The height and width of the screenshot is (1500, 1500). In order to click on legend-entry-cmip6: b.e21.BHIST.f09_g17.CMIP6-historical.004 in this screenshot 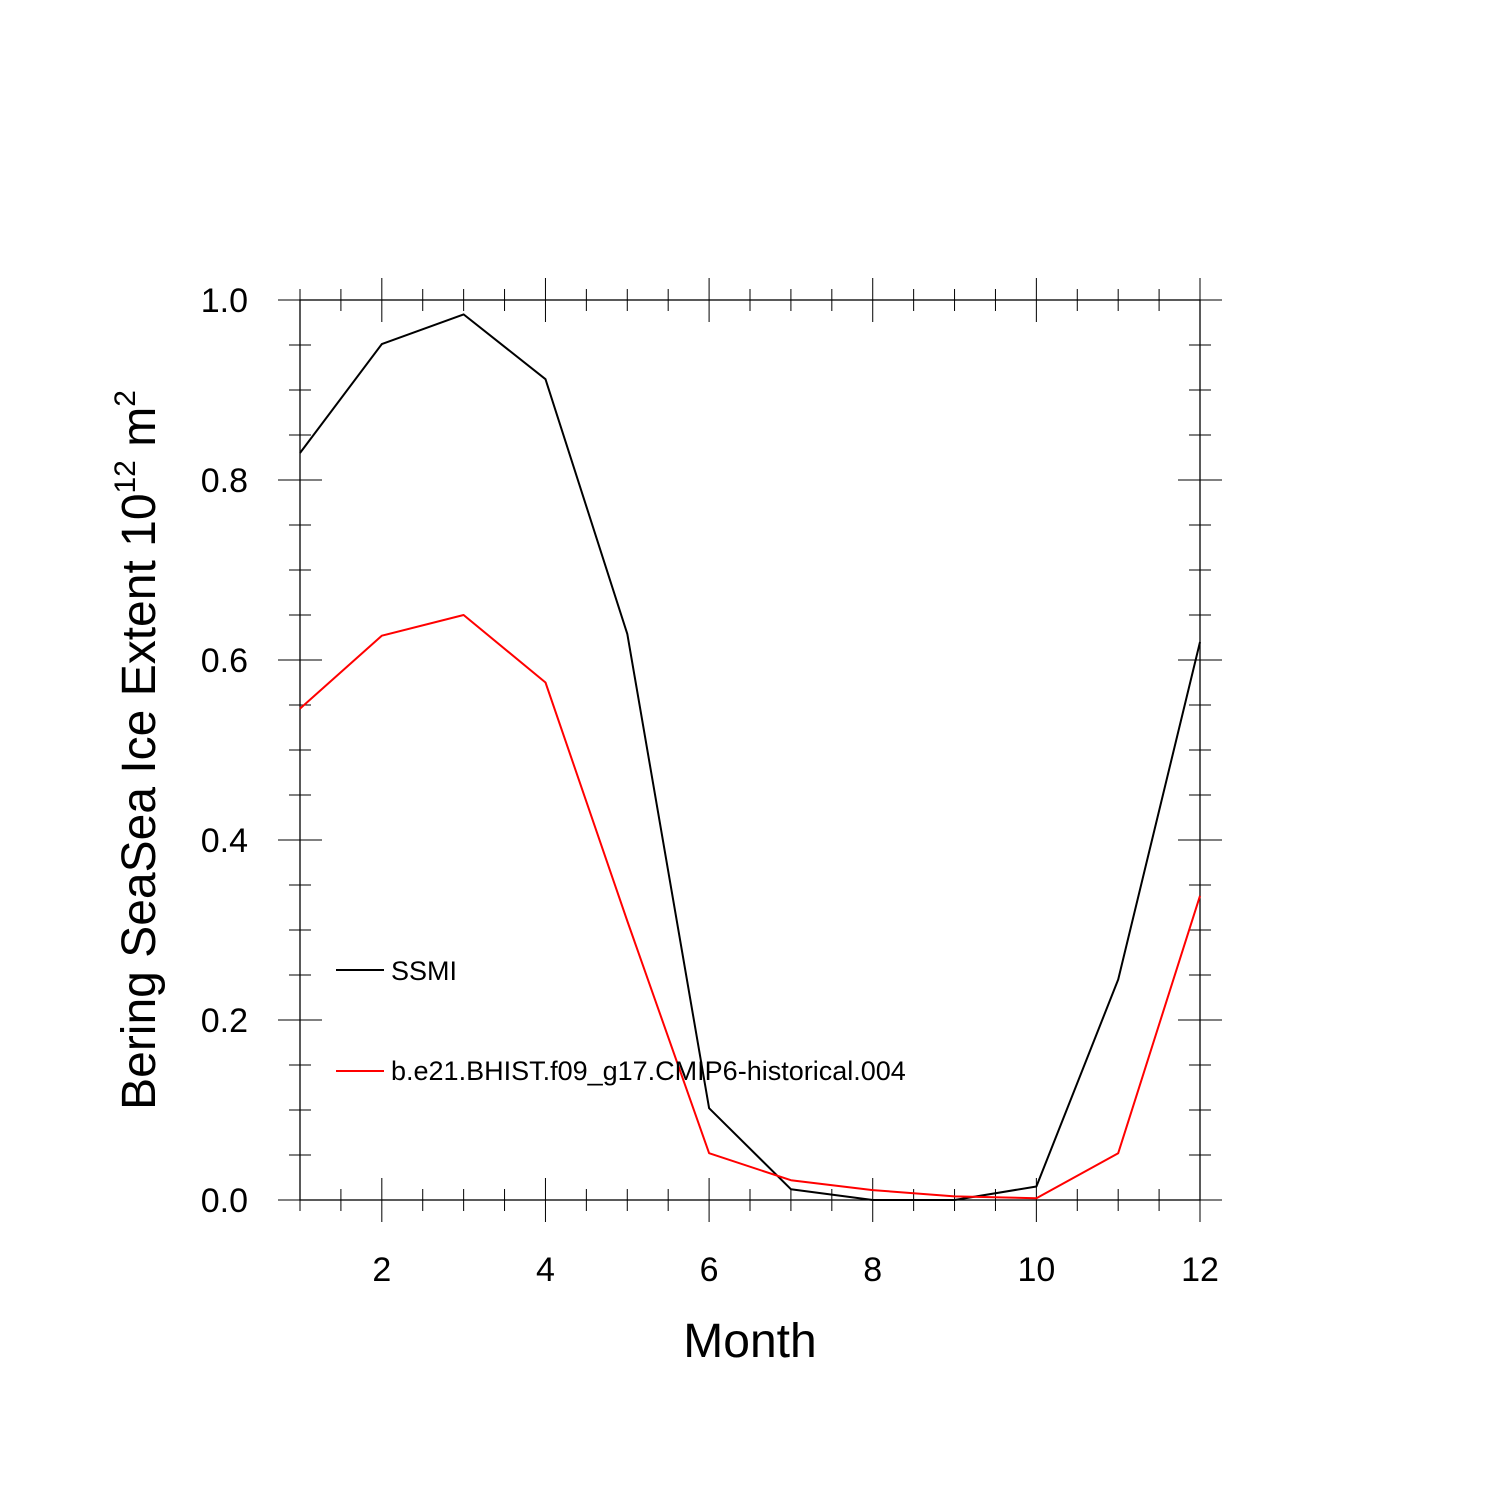, I will do `click(621, 1071)`.